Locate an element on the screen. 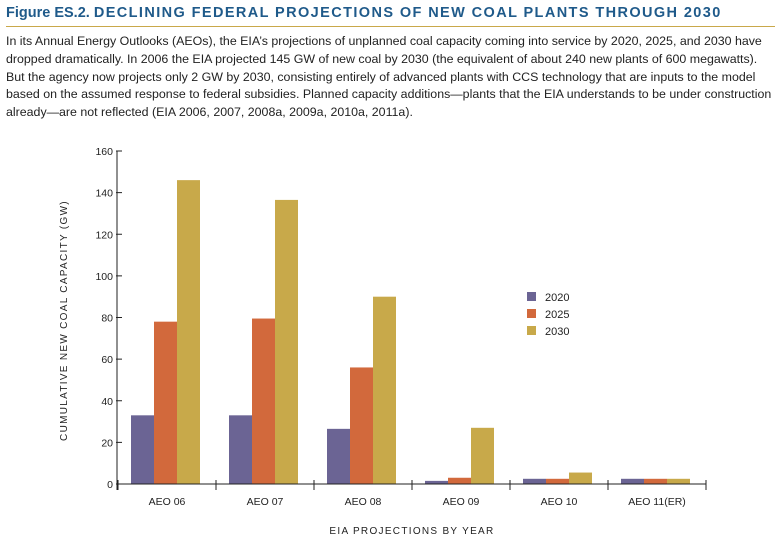  y-tick-label: 40 is located at coordinates (107, 402).